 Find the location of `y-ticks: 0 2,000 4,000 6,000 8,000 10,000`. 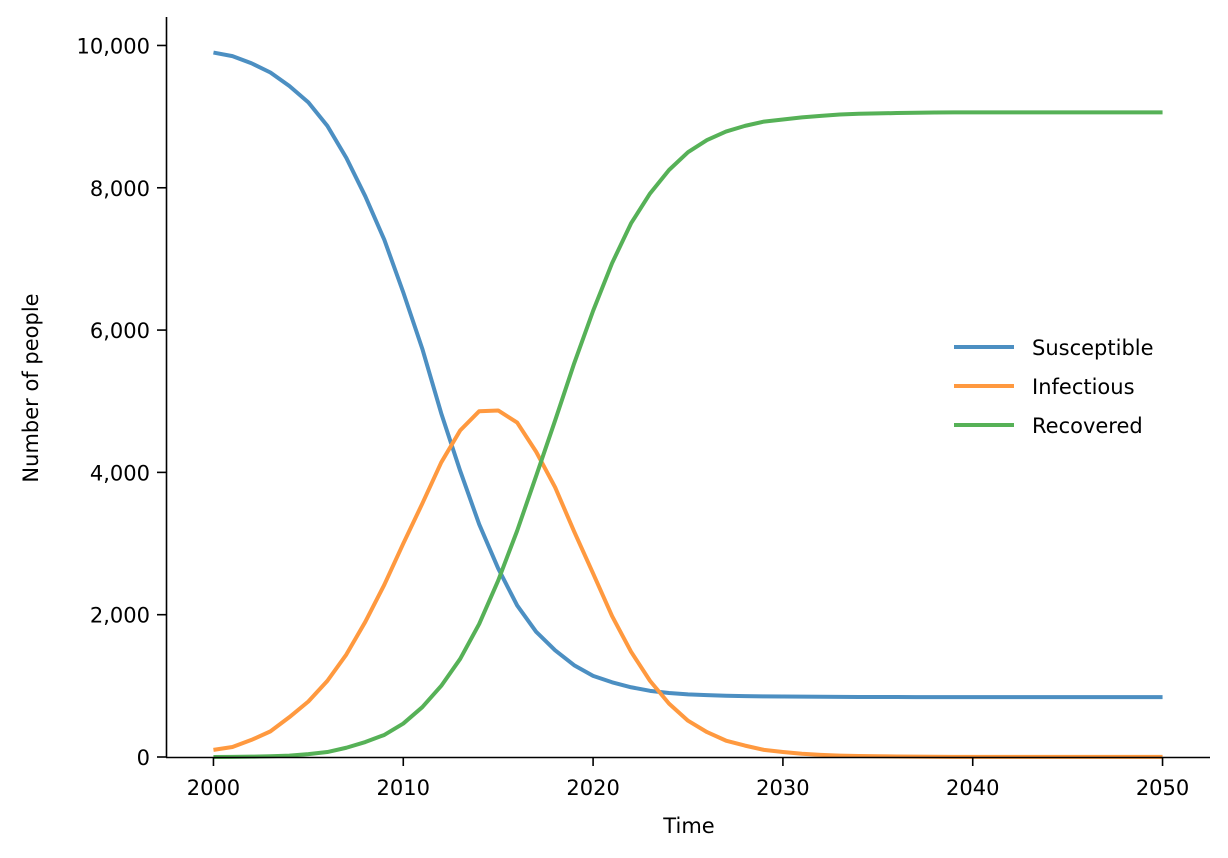

y-ticks: 0 2,000 4,000 6,000 8,000 10,000 is located at coordinates (121, 402).